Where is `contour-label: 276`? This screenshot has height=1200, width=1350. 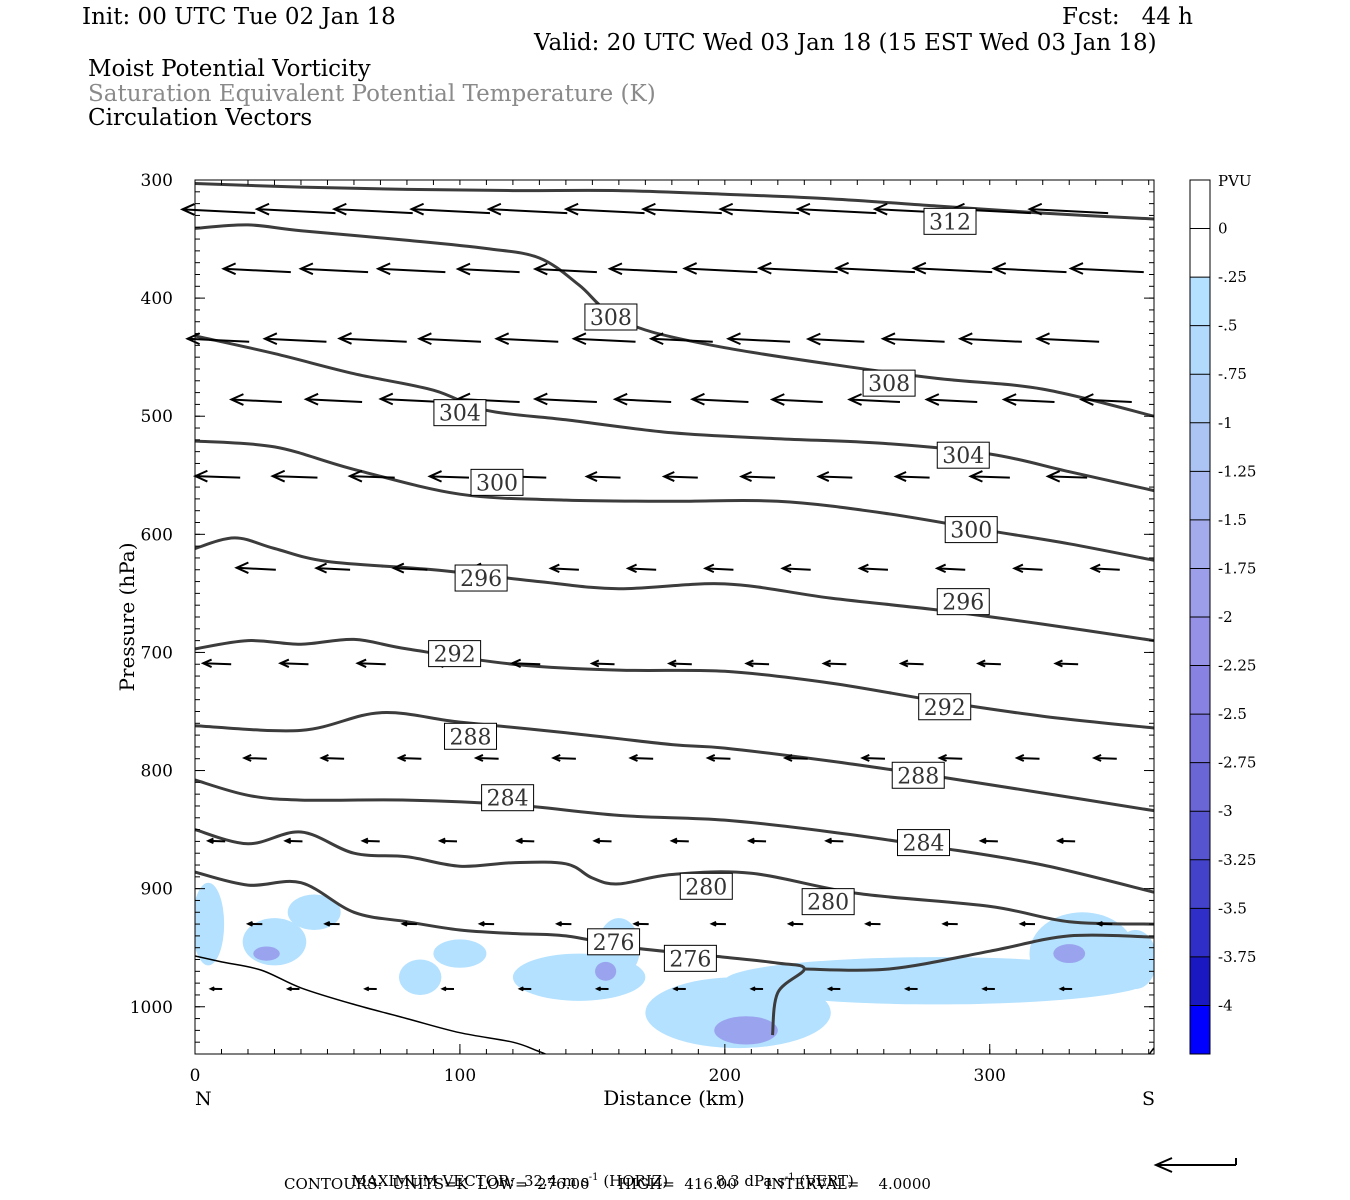
contour-label: 276 is located at coordinates (614, 942).